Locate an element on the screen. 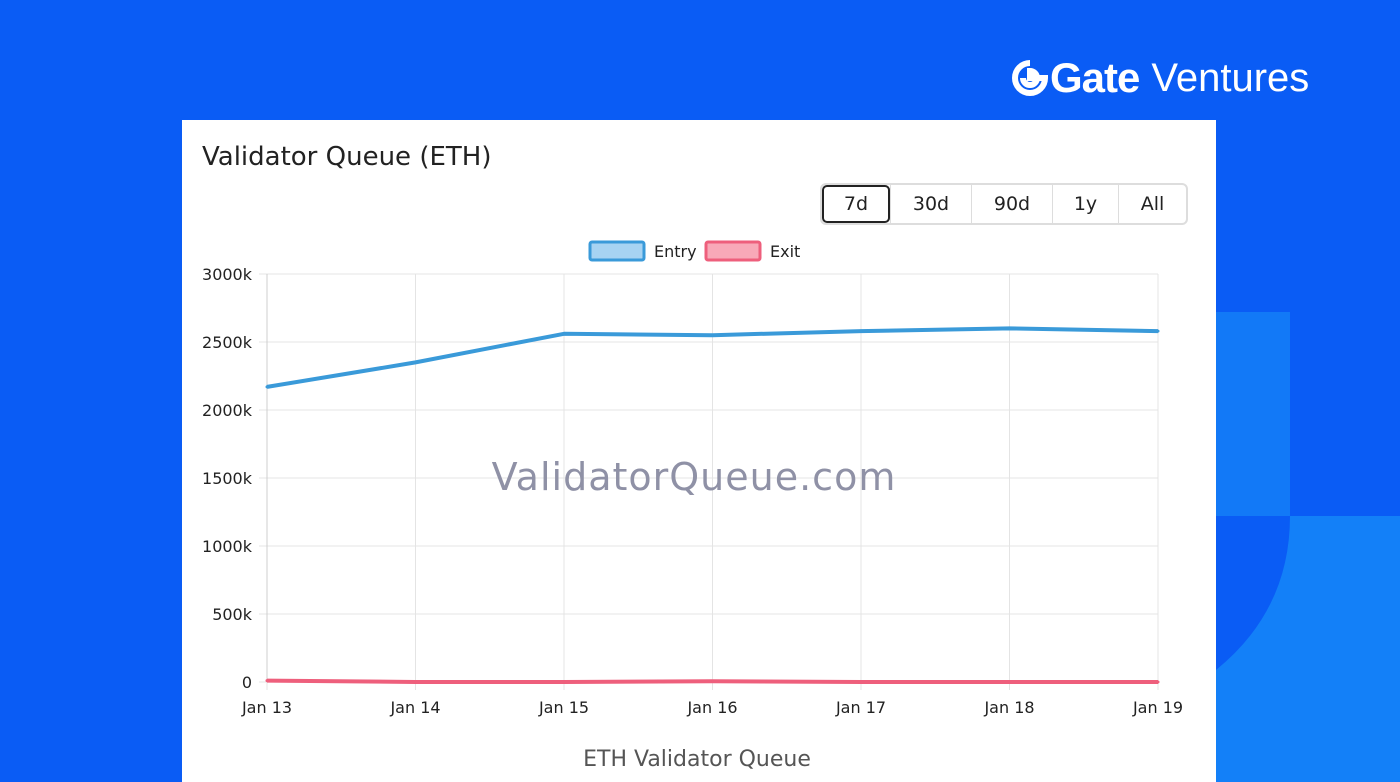  x-tick-label: Jan 13 is located at coordinates (266, 707).